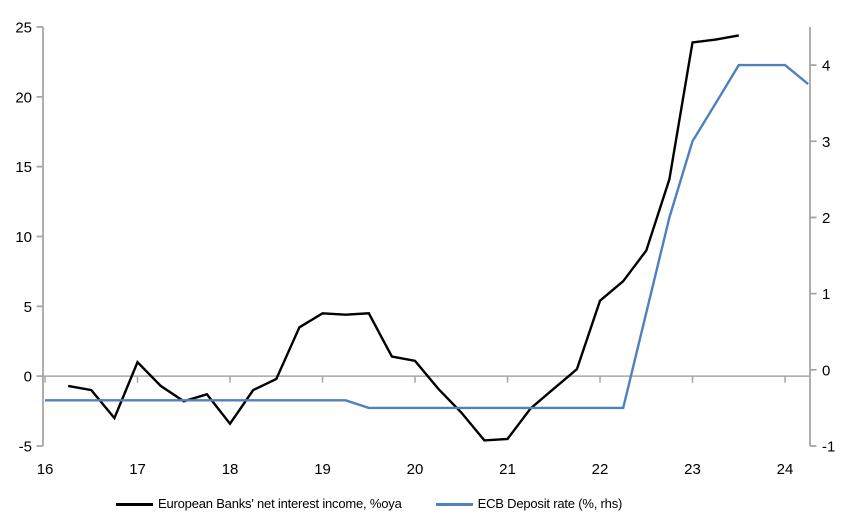 The image size is (852, 531). What do you see at coordinates (137, 469) in the screenshot?
I see `x-axis-tick-label: 17` at bounding box center [137, 469].